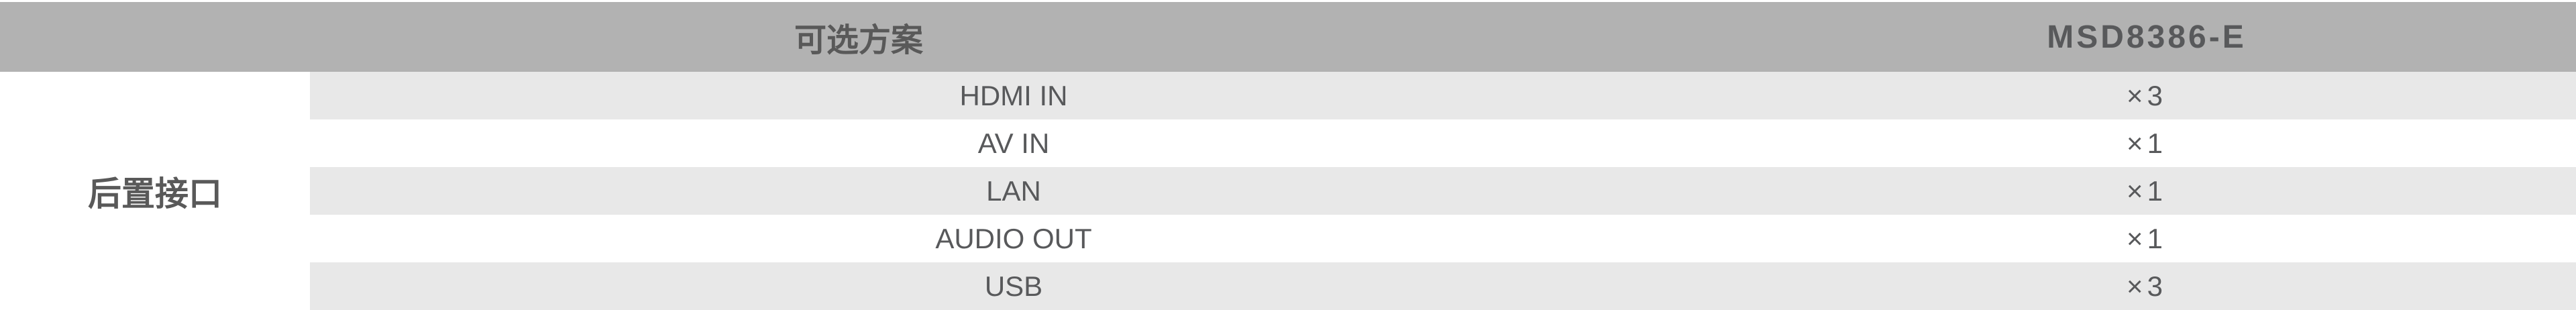 This screenshot has width=2576, height=310. I want to click on port-name-cell: HDMI IN, so click(1013, 95).